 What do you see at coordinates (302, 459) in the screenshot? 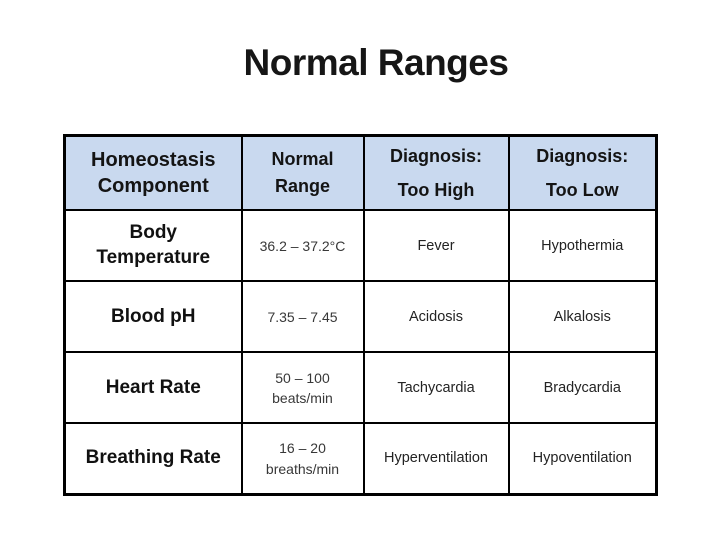
I see `cell-normal-range: 16 – 20 breaths/min` at bounding box center [302, 459].